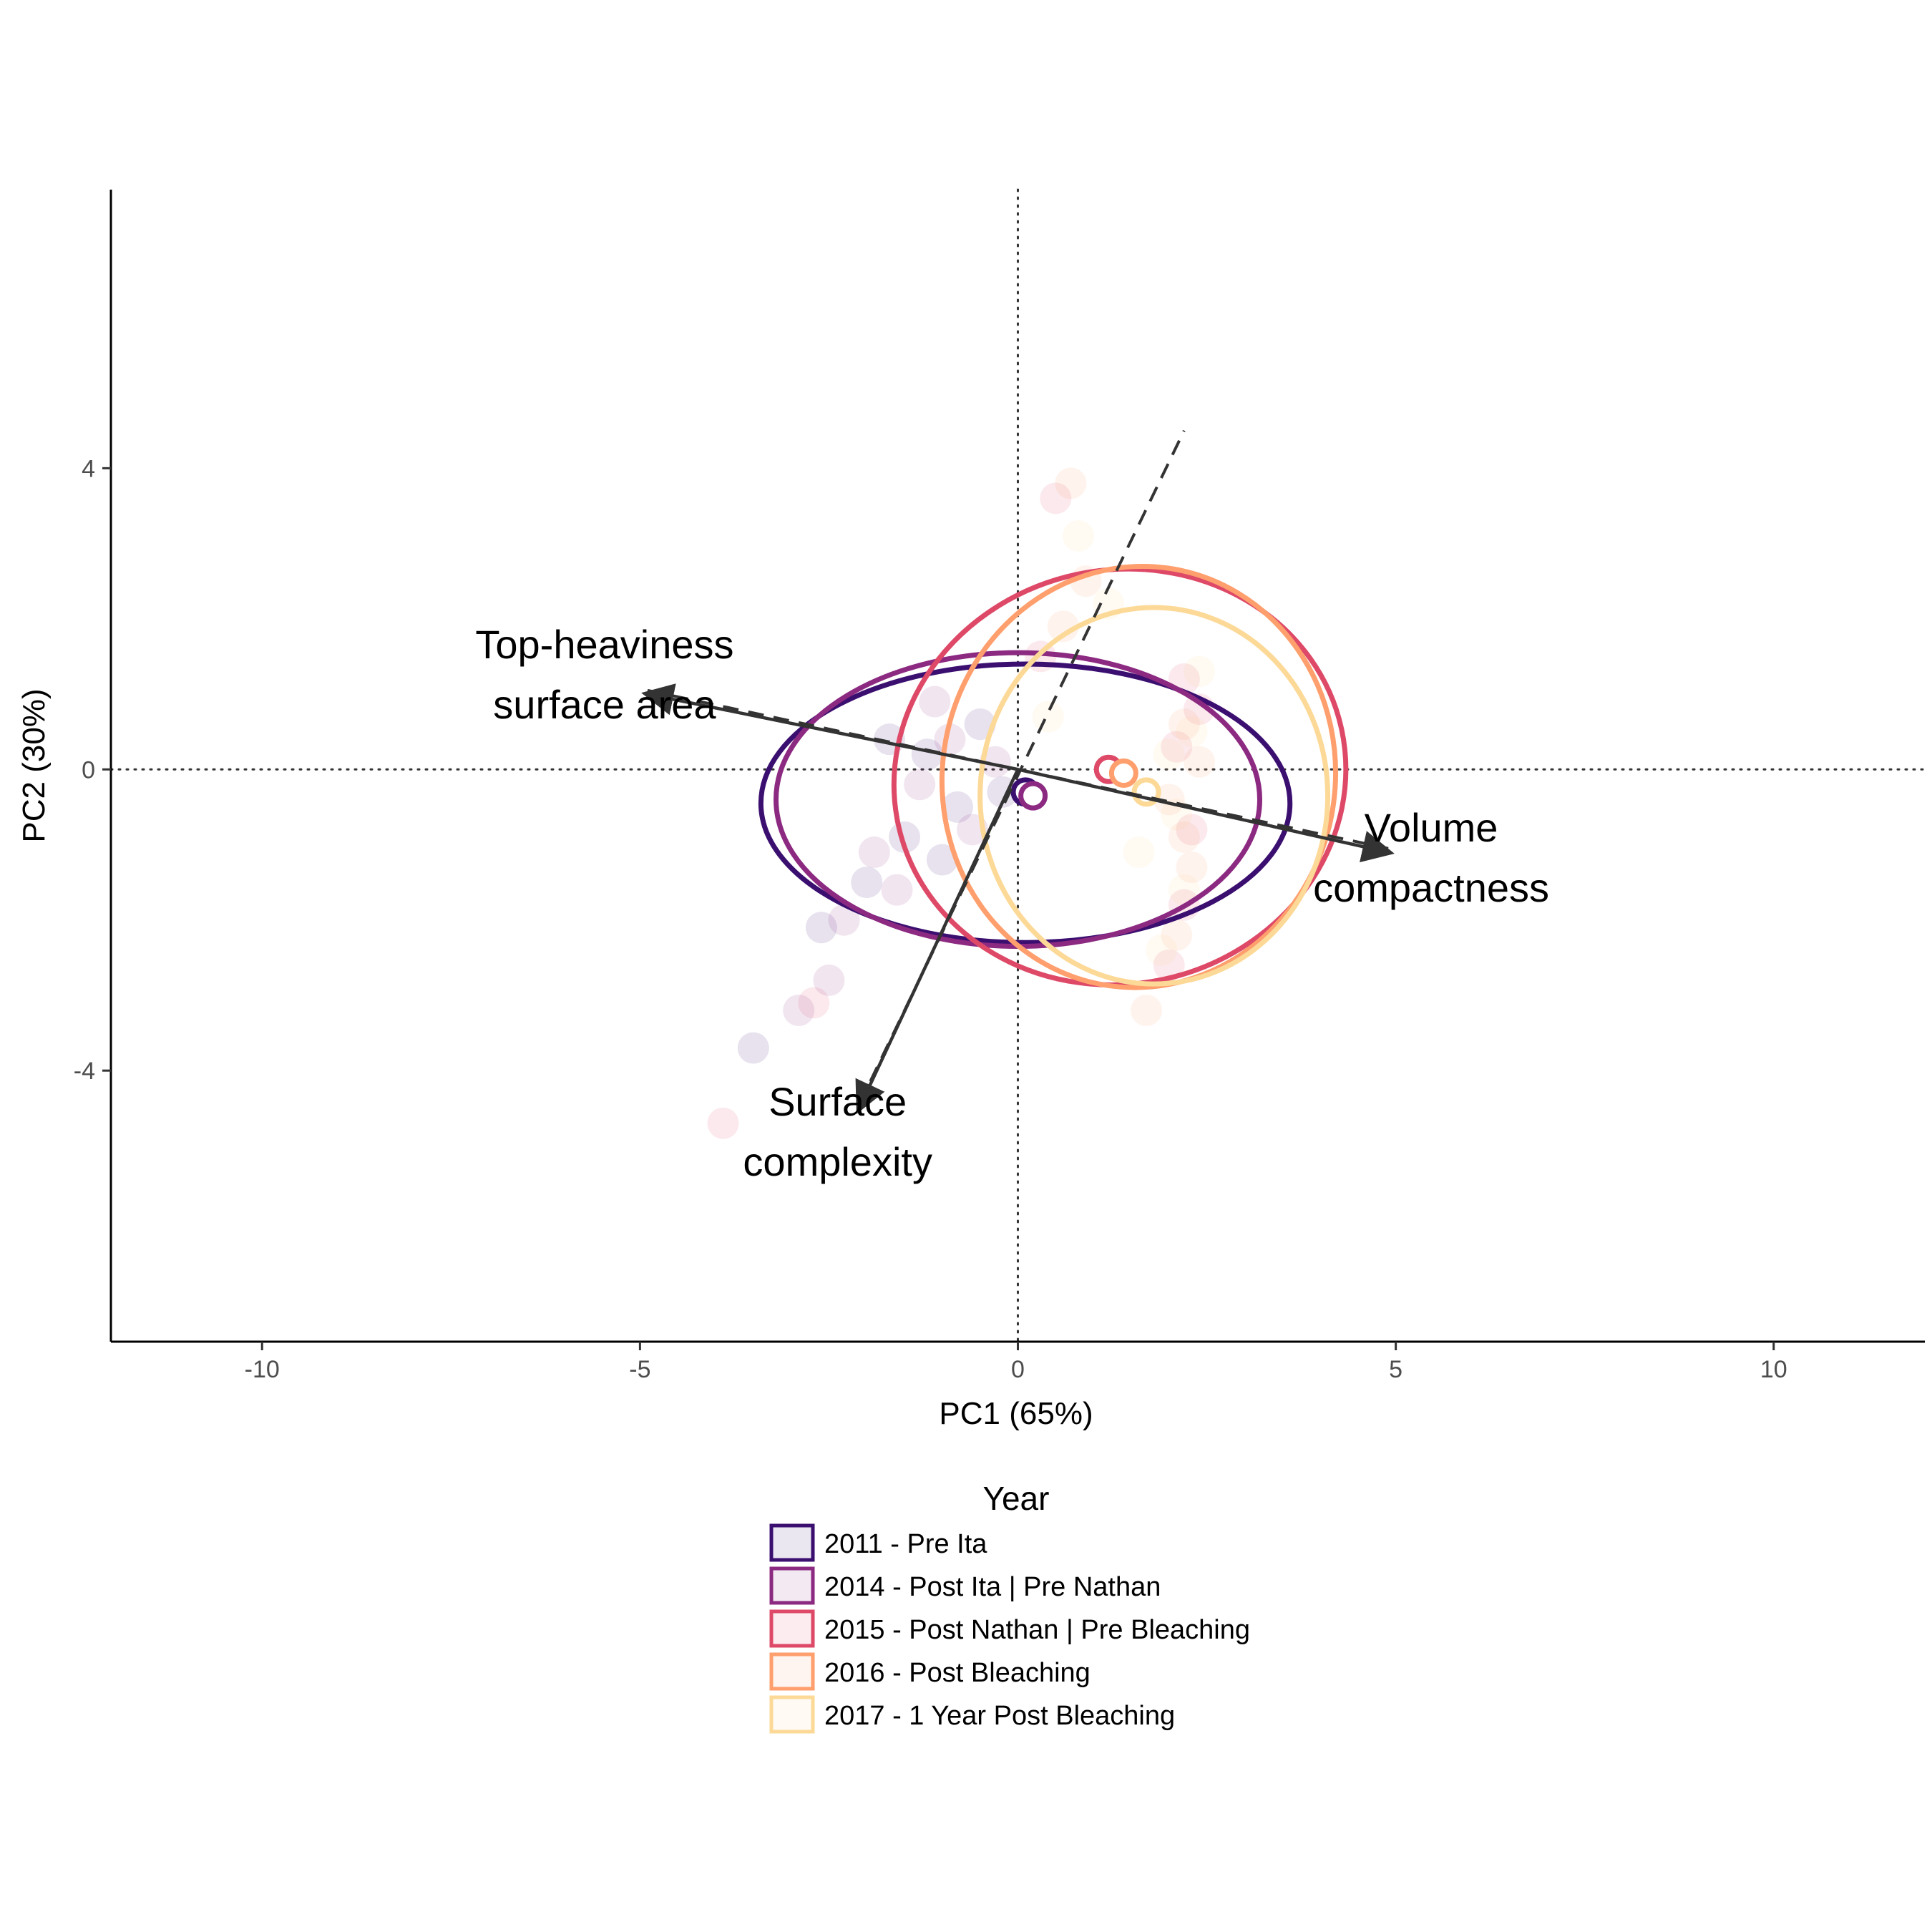  I want to click on points-layer, so click(961, 803).